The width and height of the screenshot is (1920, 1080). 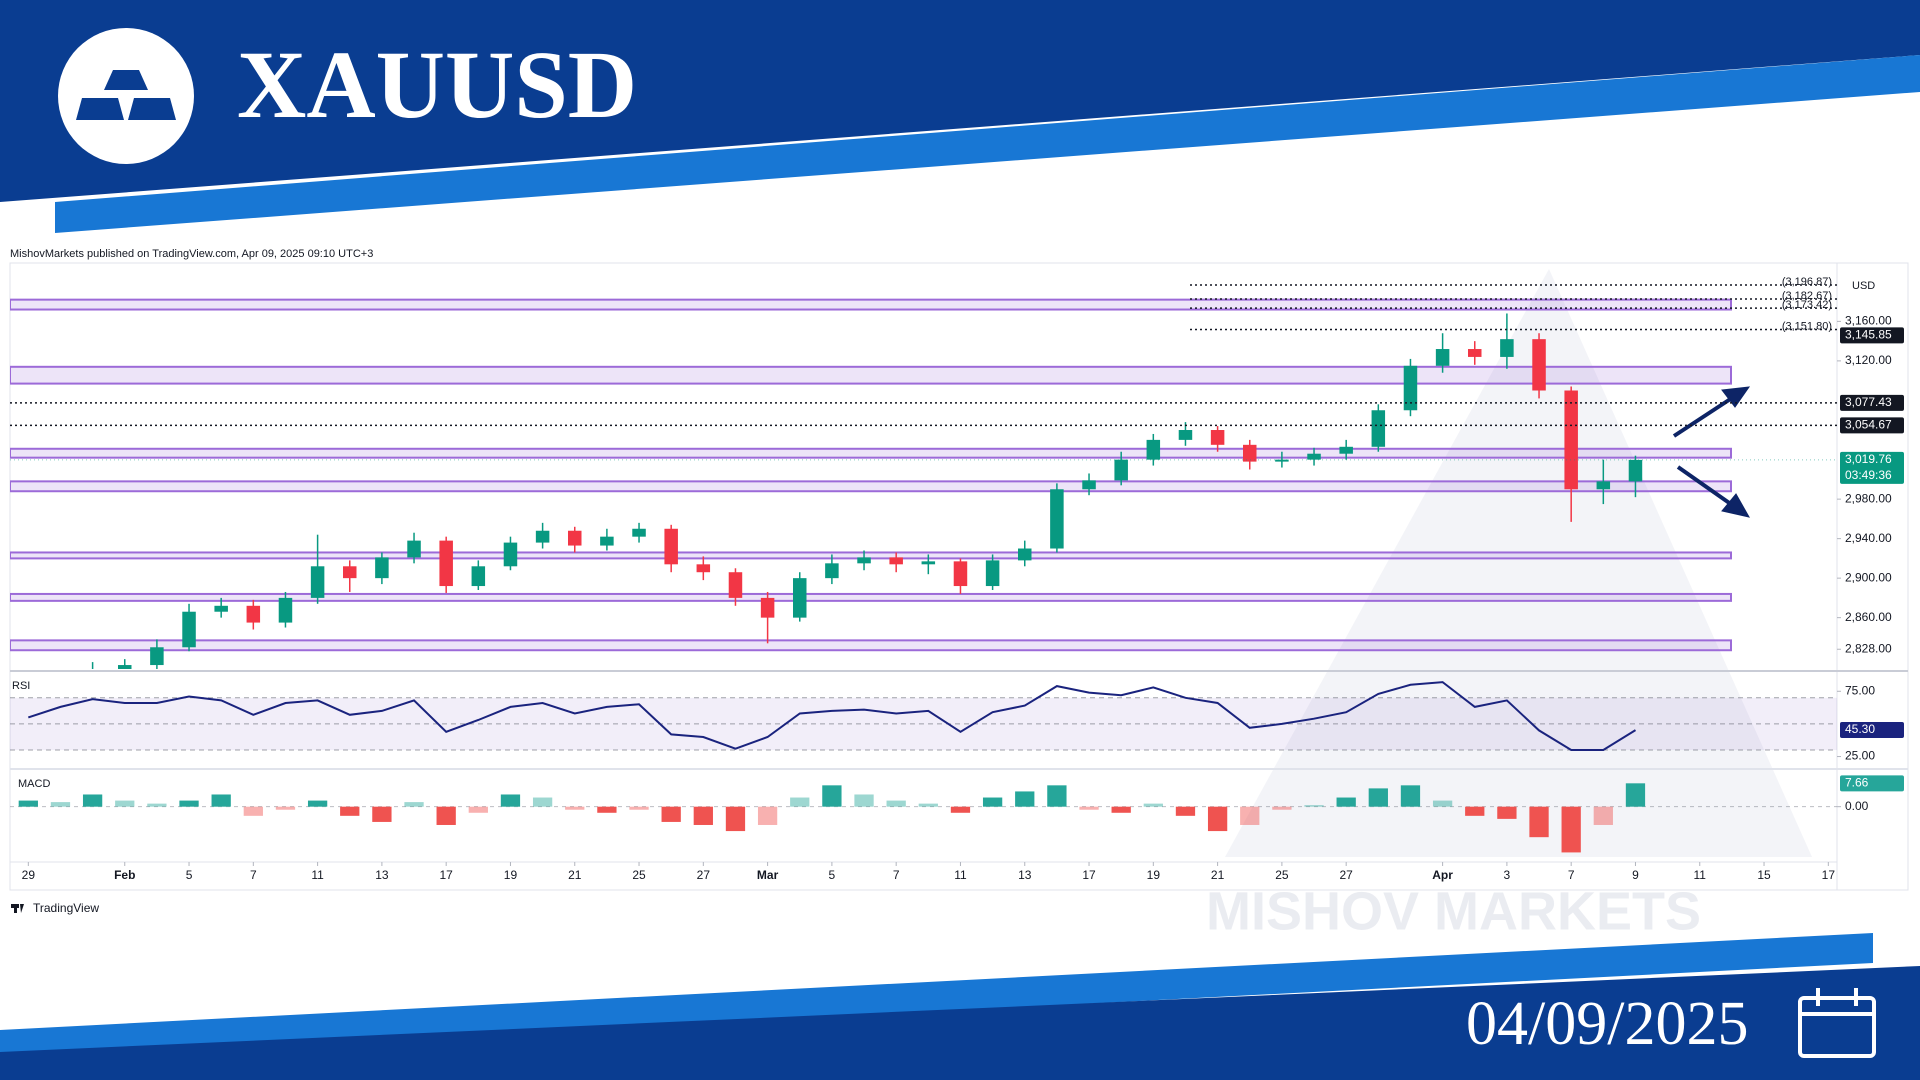 I want to click on y-tick-label: 75.00, so click(x=1860, y=690).